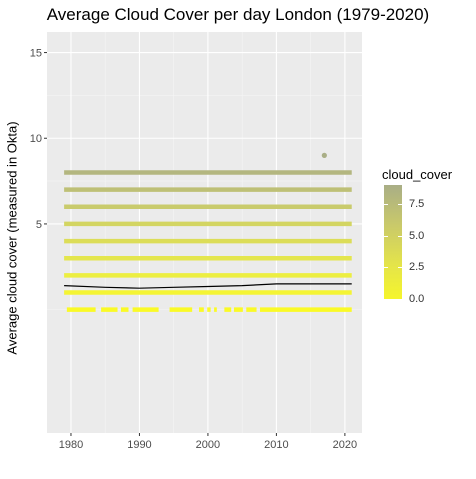 This screenshot has width=476, height=479. What do you see at coordinates (39, 225) in the screenshot?
I see `y-tick-label: 5` at bounding box center [39, 225].